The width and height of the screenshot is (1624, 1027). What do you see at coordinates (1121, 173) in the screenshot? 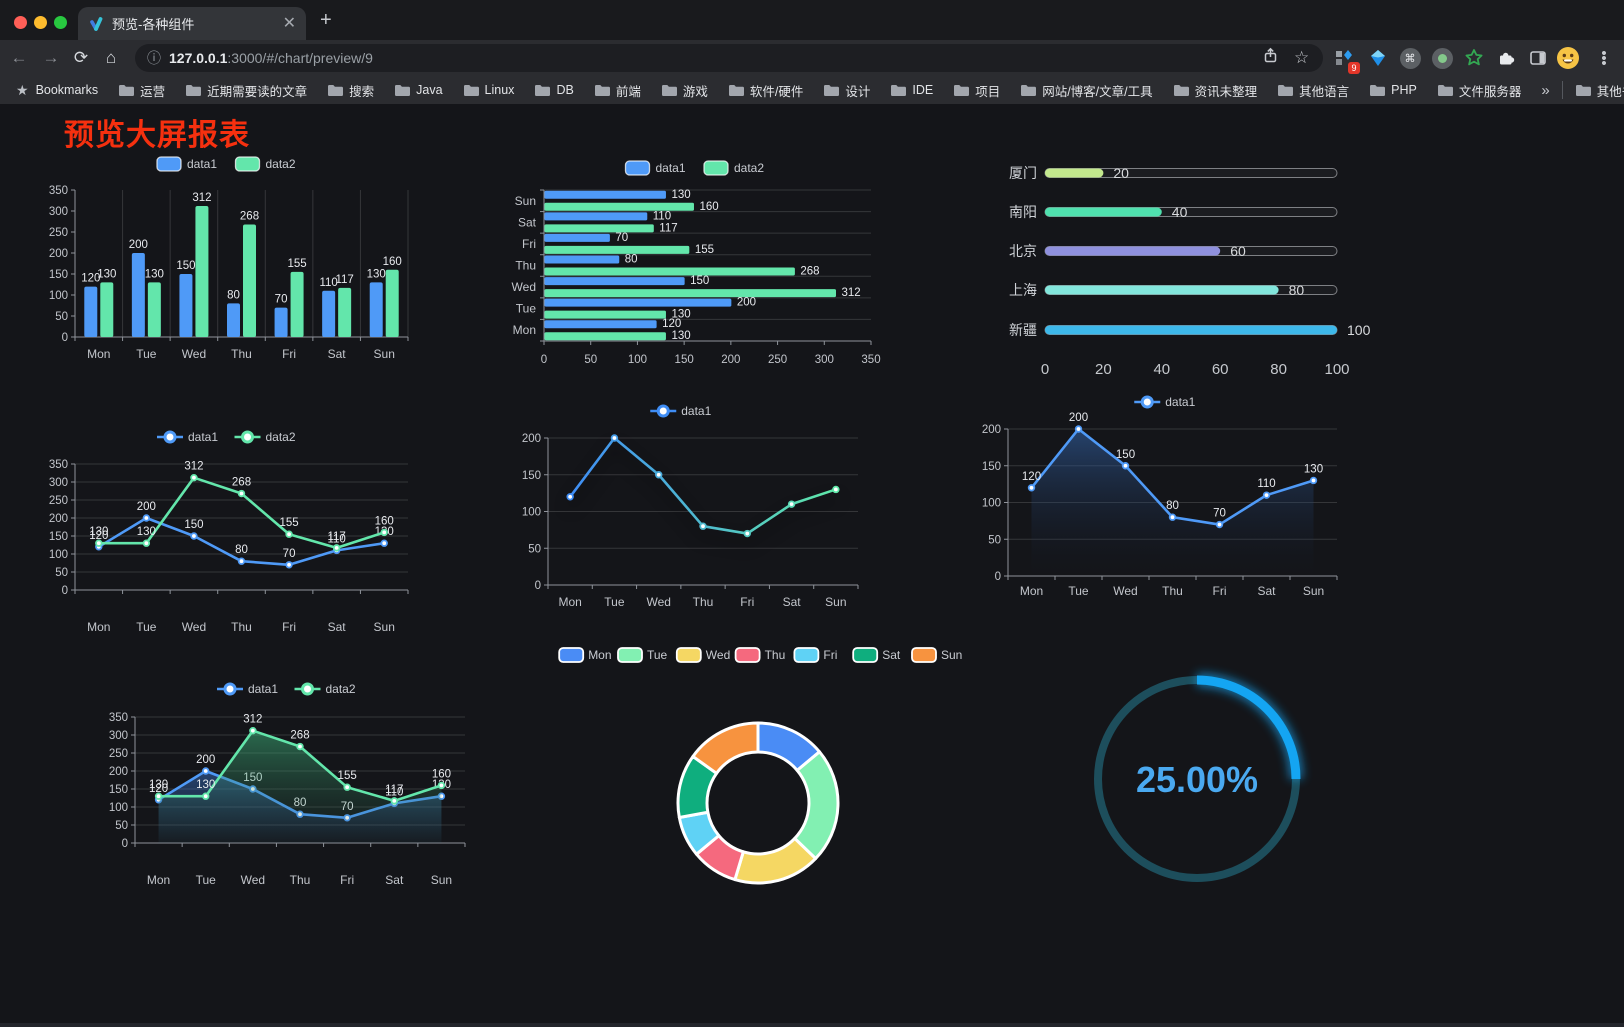
I see `svg-text: 20` at bounding box center [1121, 173].